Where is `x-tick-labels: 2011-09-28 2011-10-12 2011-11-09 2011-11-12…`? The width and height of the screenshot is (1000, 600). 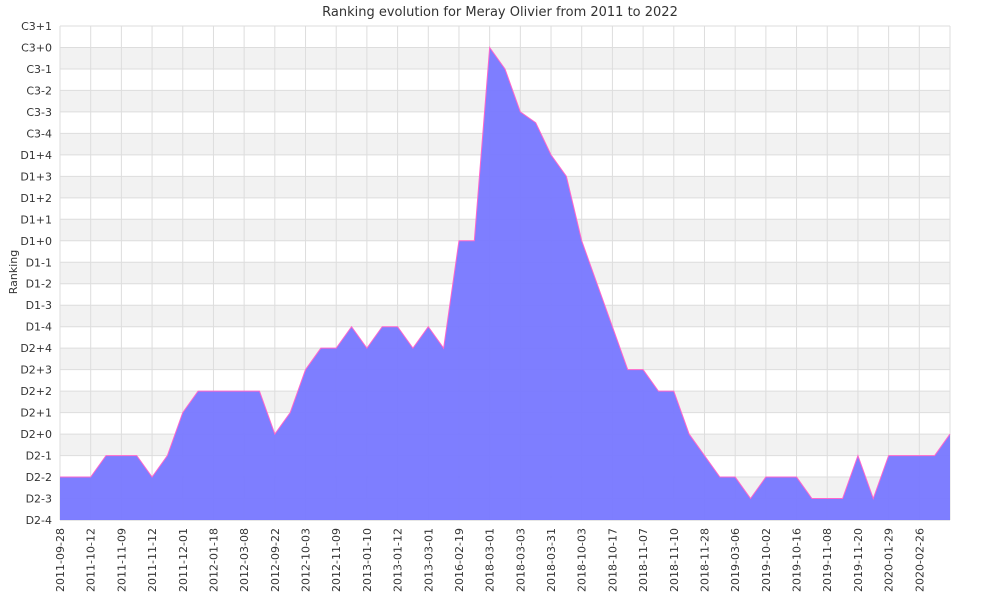
x-tick-labels: 2011-09-28 2011-10-12 2011-11-09 2011-11-12… is located at coordinates (490, 560).